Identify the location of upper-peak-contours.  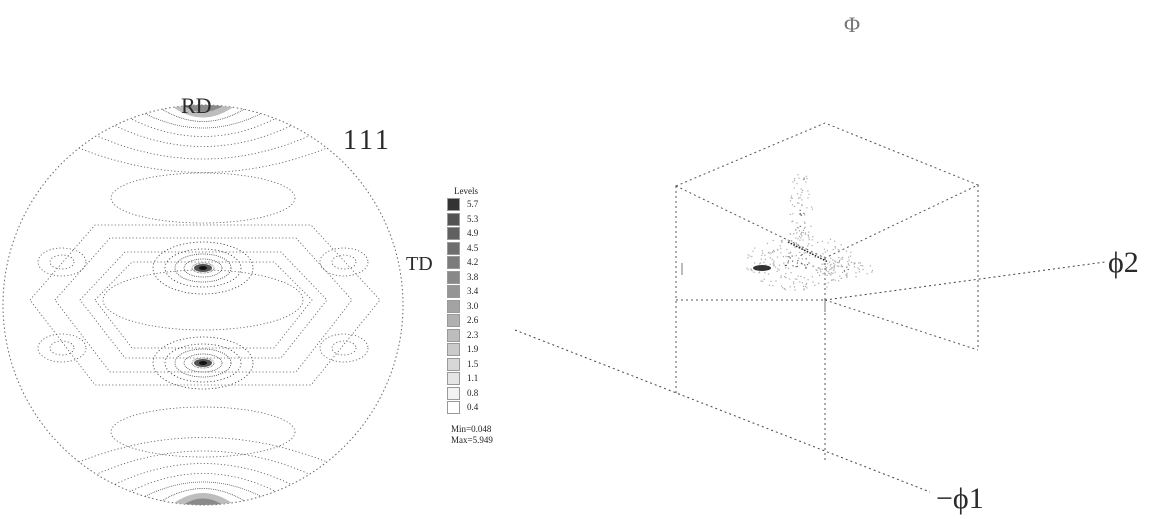
(203, 268).